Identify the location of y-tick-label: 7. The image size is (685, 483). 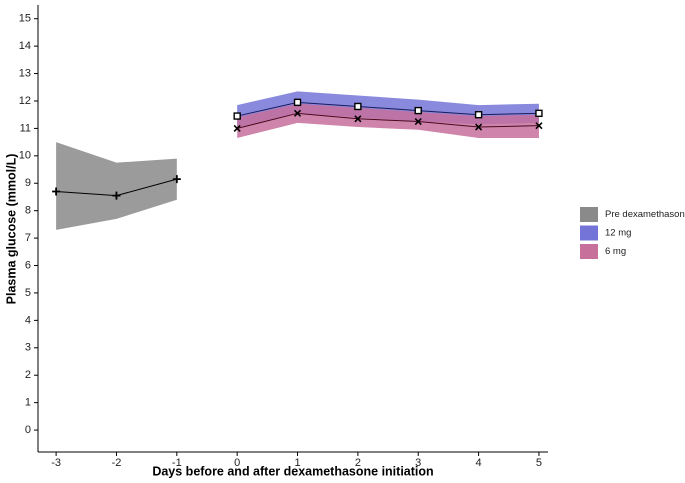
(28, 238).